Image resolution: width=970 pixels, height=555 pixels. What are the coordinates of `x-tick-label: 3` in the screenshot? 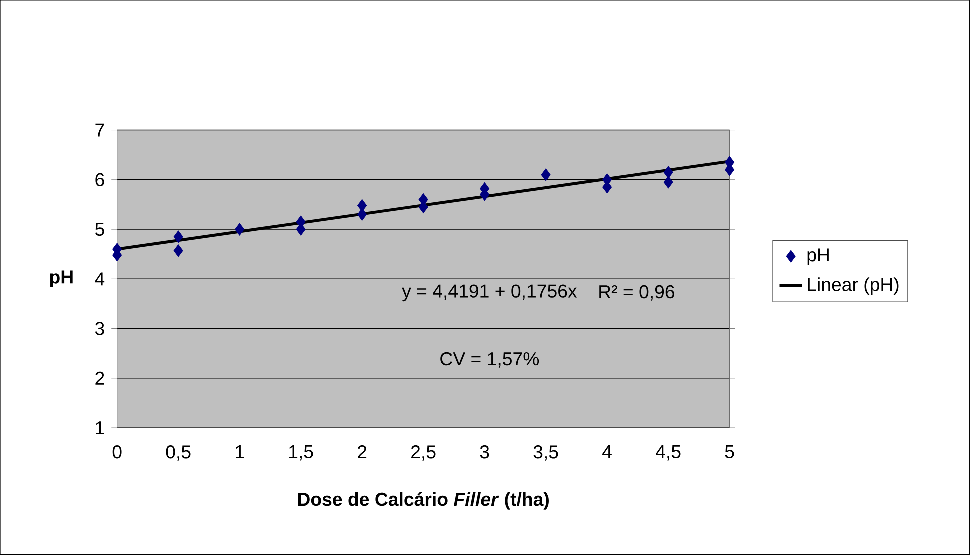 It's located at (485, 452).